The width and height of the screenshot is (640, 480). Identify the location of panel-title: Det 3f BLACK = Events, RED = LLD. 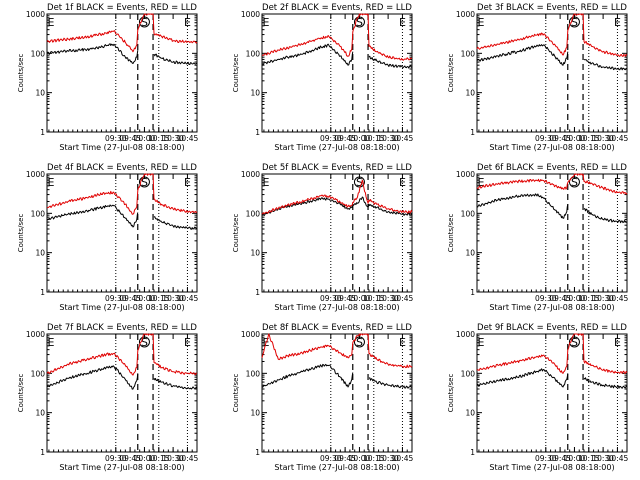
(552, 8).